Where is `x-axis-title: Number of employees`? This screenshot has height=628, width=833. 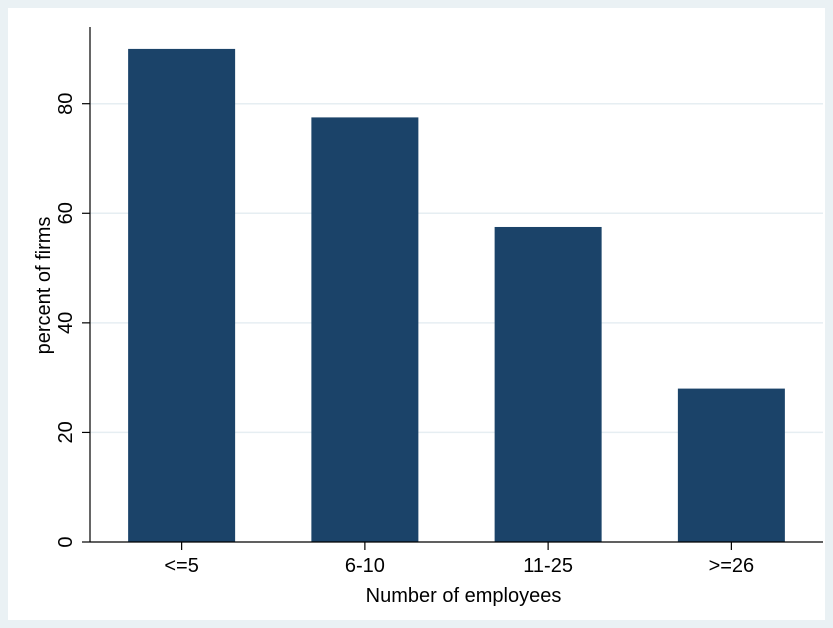 x-axis-title: Number of employees is located at coordinates (464, 596).